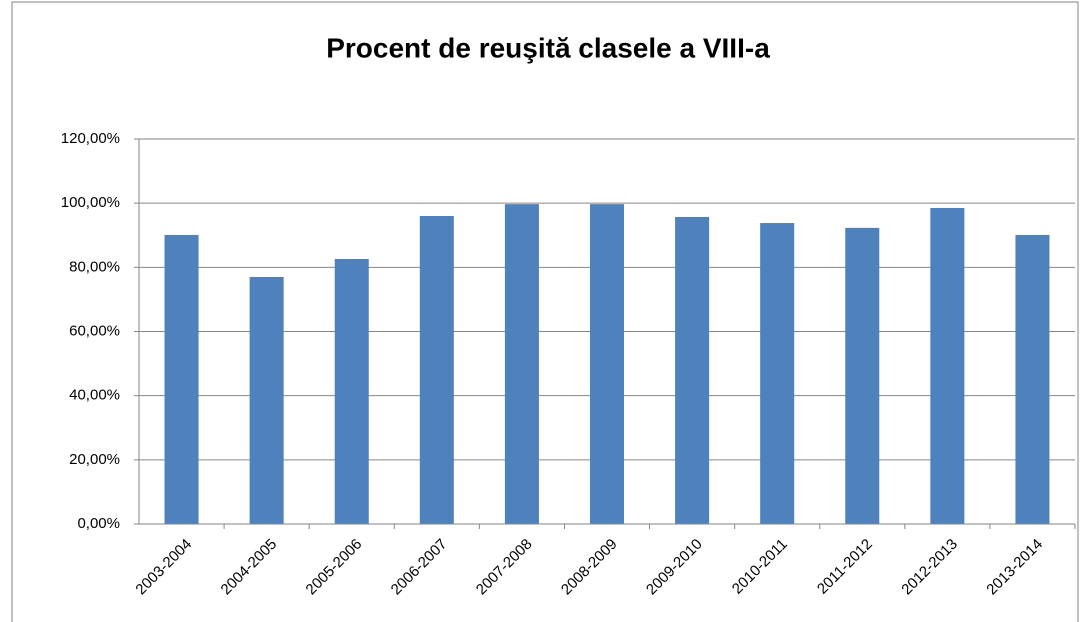  I want to click on y-tick-label: 60,00%, so click(94, 330).